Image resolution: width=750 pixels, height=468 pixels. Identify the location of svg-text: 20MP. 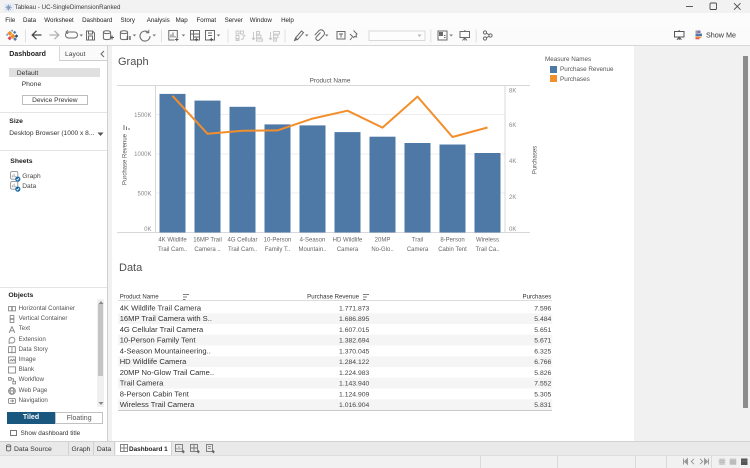
(383, 241).